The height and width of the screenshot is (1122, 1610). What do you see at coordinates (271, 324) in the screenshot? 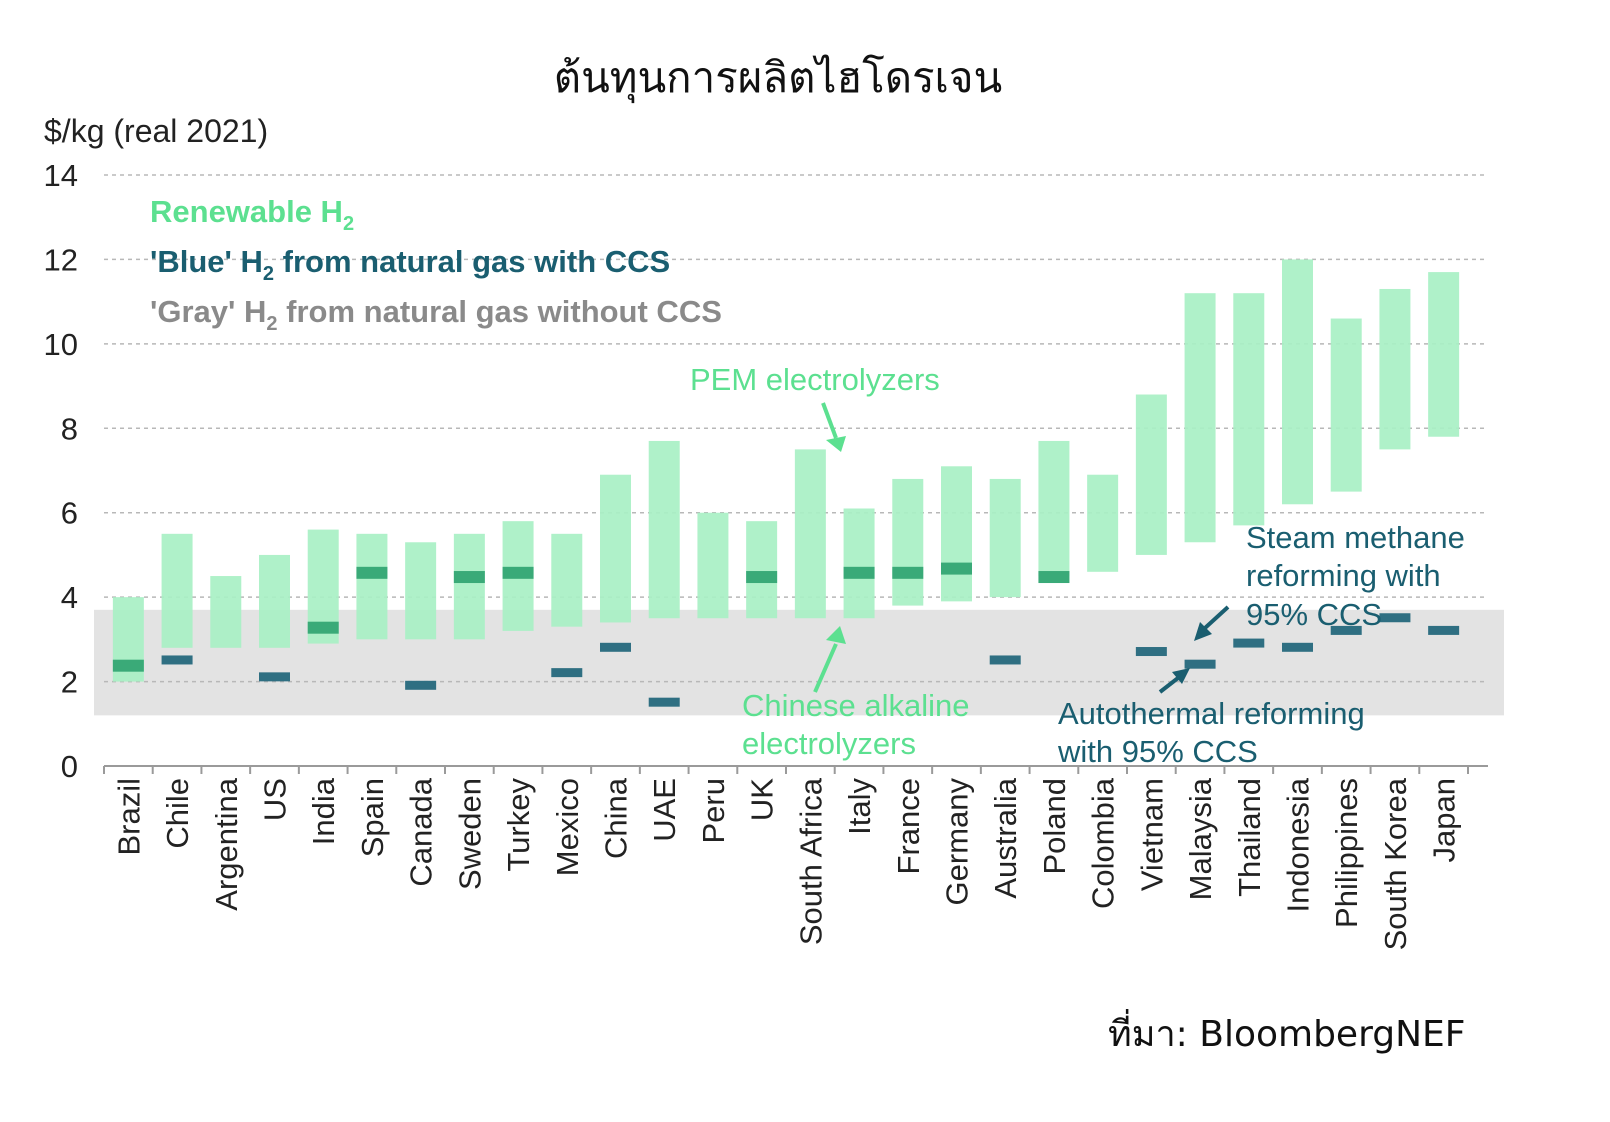
I see `legend-gray-sub: 2` at bounding box center [271, 324].